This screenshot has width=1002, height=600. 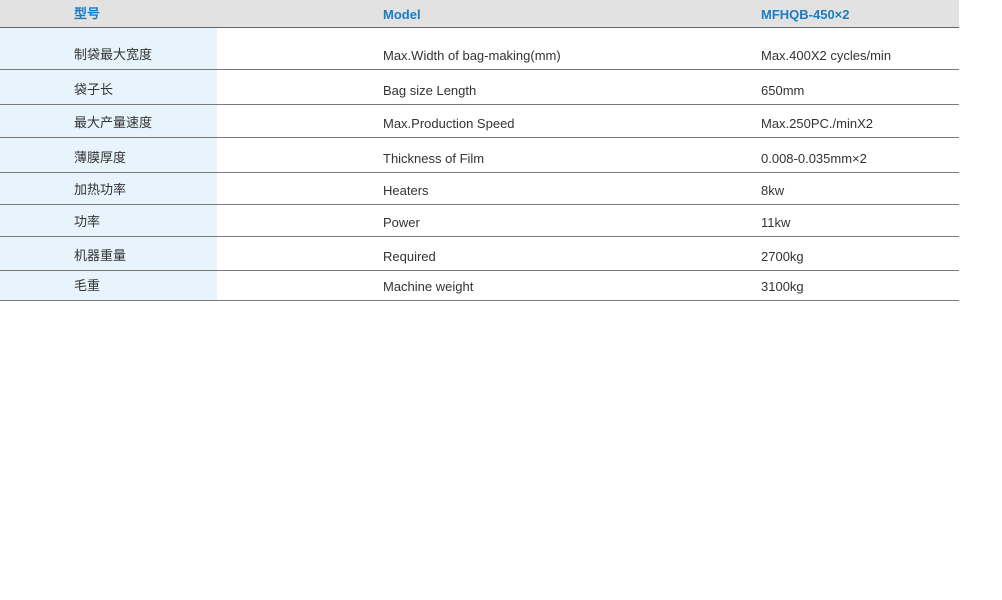 I want to click on cell-zh: 毛重, so click(x=87, y=285).